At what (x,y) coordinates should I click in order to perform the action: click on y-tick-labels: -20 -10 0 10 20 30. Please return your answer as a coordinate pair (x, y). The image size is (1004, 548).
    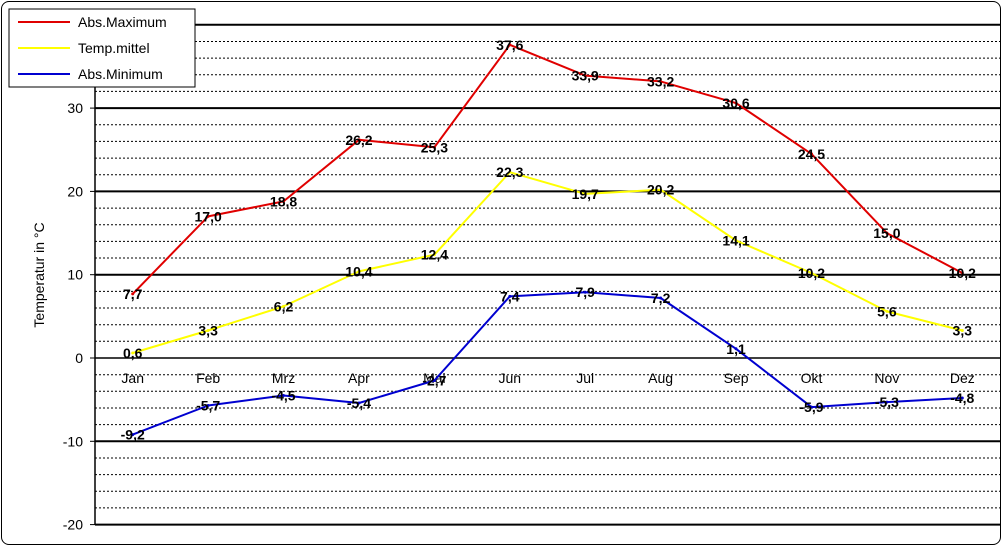
    Looking at the image, I should click on (73, 316).